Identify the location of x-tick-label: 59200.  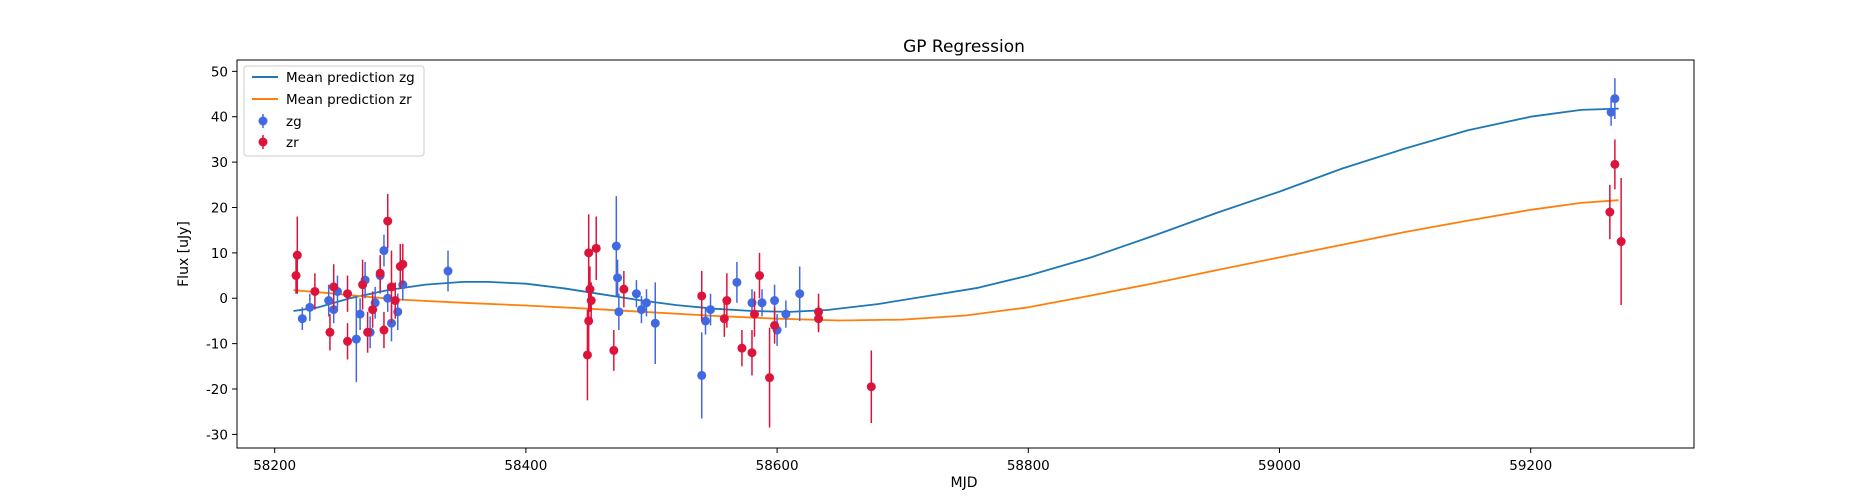
(1530, 466).